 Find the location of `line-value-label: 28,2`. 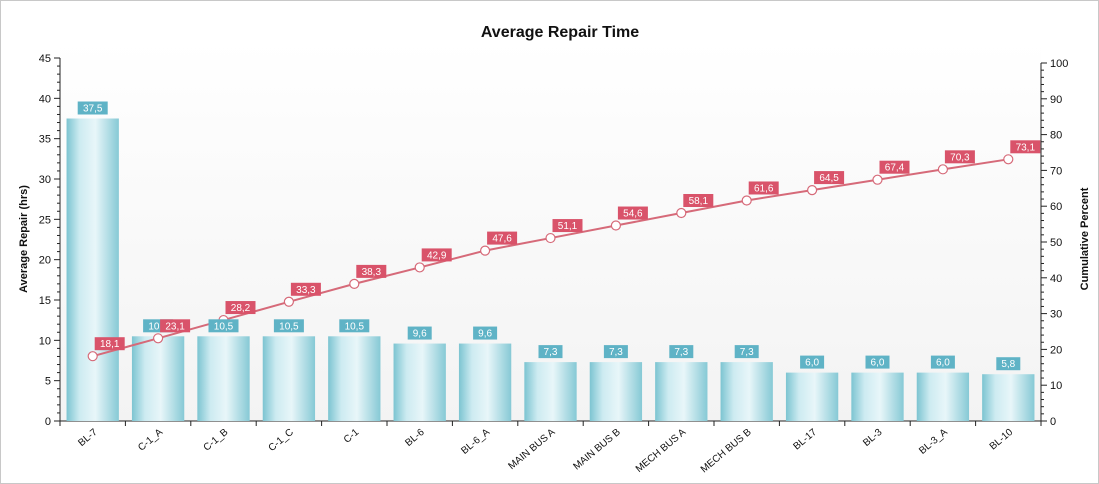

line-value-label: 28,2 is located at coordinates (241, 308).